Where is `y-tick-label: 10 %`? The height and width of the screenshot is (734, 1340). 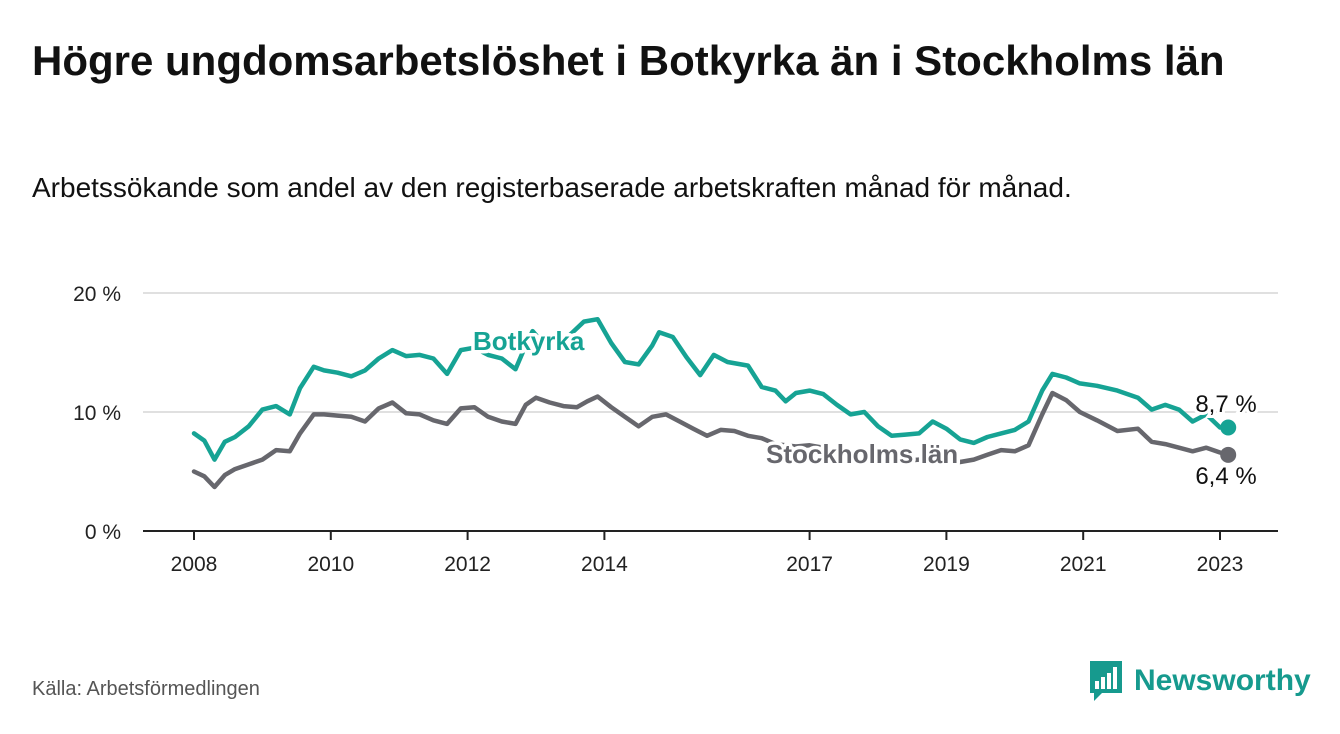 y-tick-label: 10 % is located at coordinates (97, 413).